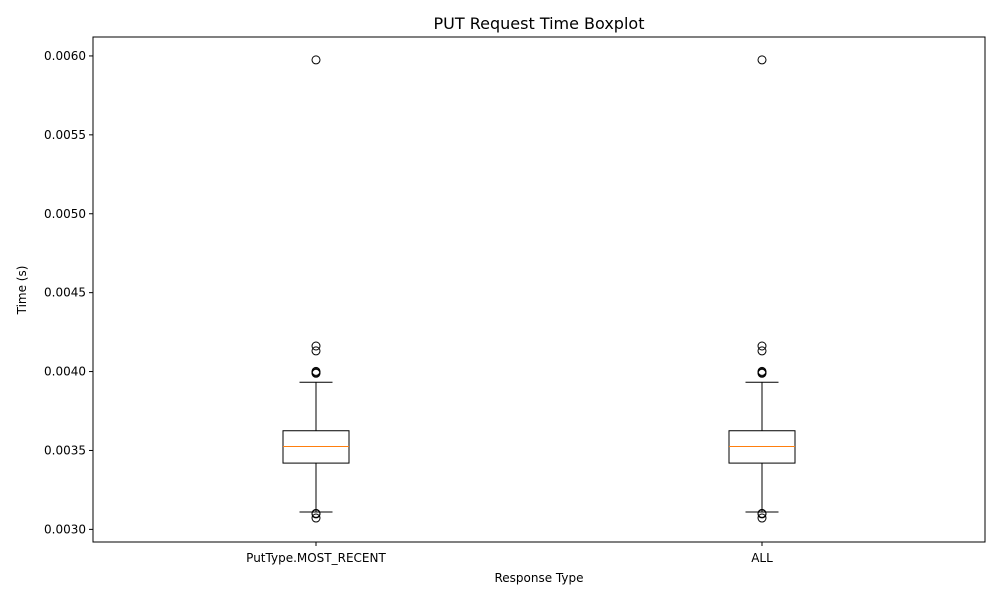 The height and width of the screenshot is (600, 1000). I want to click on y-tick-label: 0.0030, so click(65, 529).